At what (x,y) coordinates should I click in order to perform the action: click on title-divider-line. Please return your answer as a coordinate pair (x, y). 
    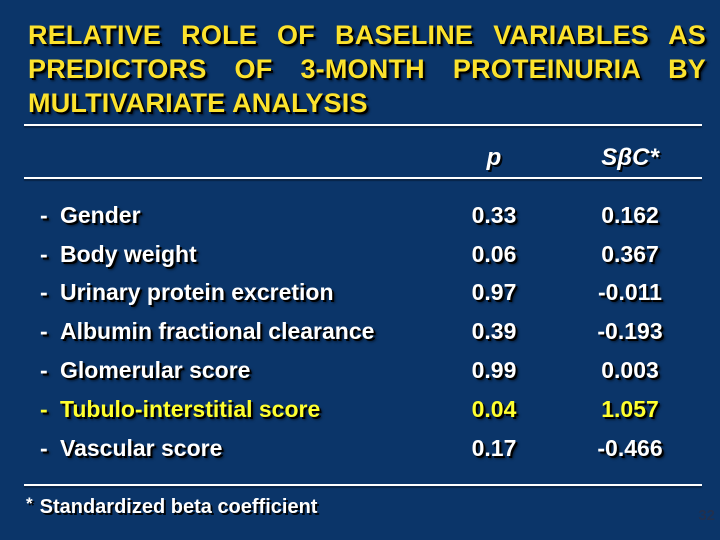
    Looking at the image, I should click on (363, 125).